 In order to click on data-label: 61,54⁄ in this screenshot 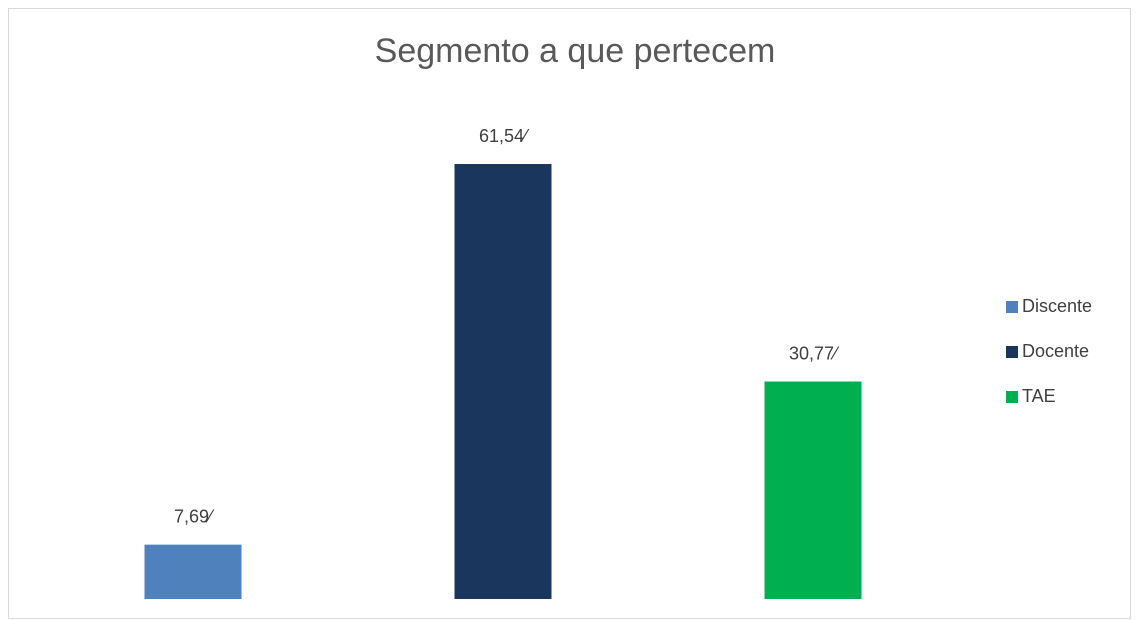, I will do `click(504, 136)`.